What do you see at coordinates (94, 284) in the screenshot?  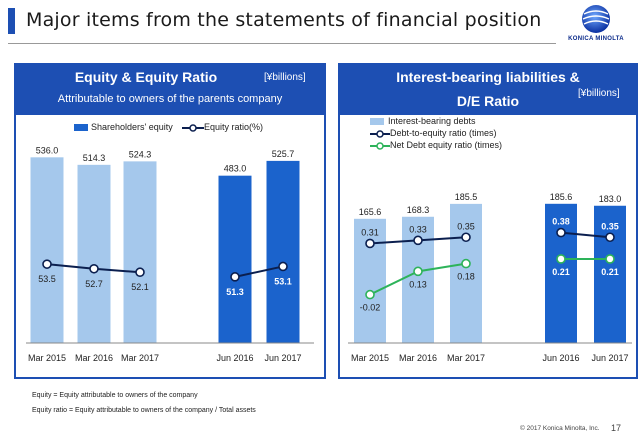 I see `equity-ratio-label: 52.7` at bounding box center [94, 284].